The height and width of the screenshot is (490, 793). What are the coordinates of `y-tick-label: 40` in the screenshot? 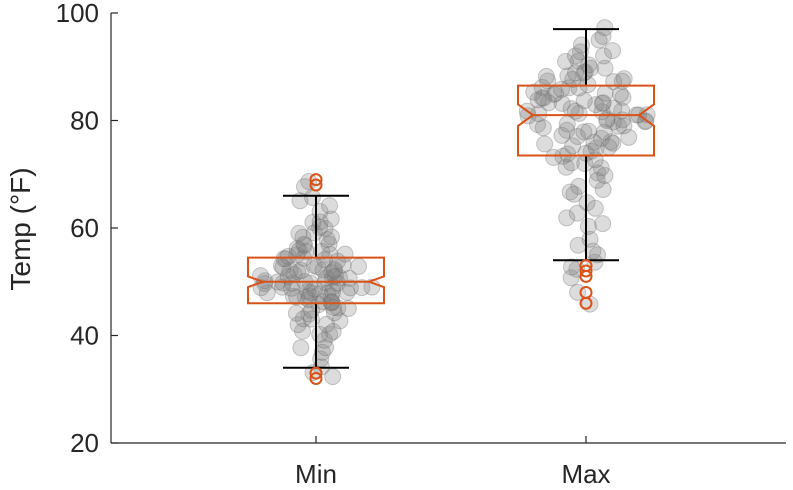 It's located at (84, 336).